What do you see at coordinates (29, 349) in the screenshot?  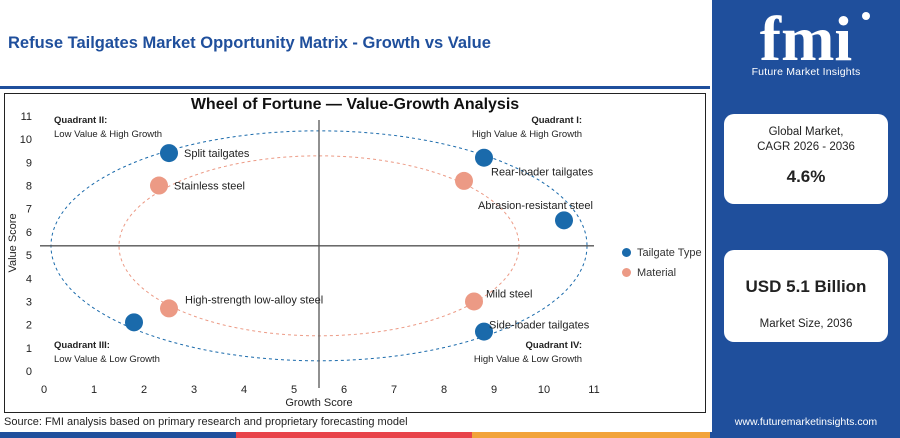 I see `y-tick-label: 1` at bounding box center [29, 349].